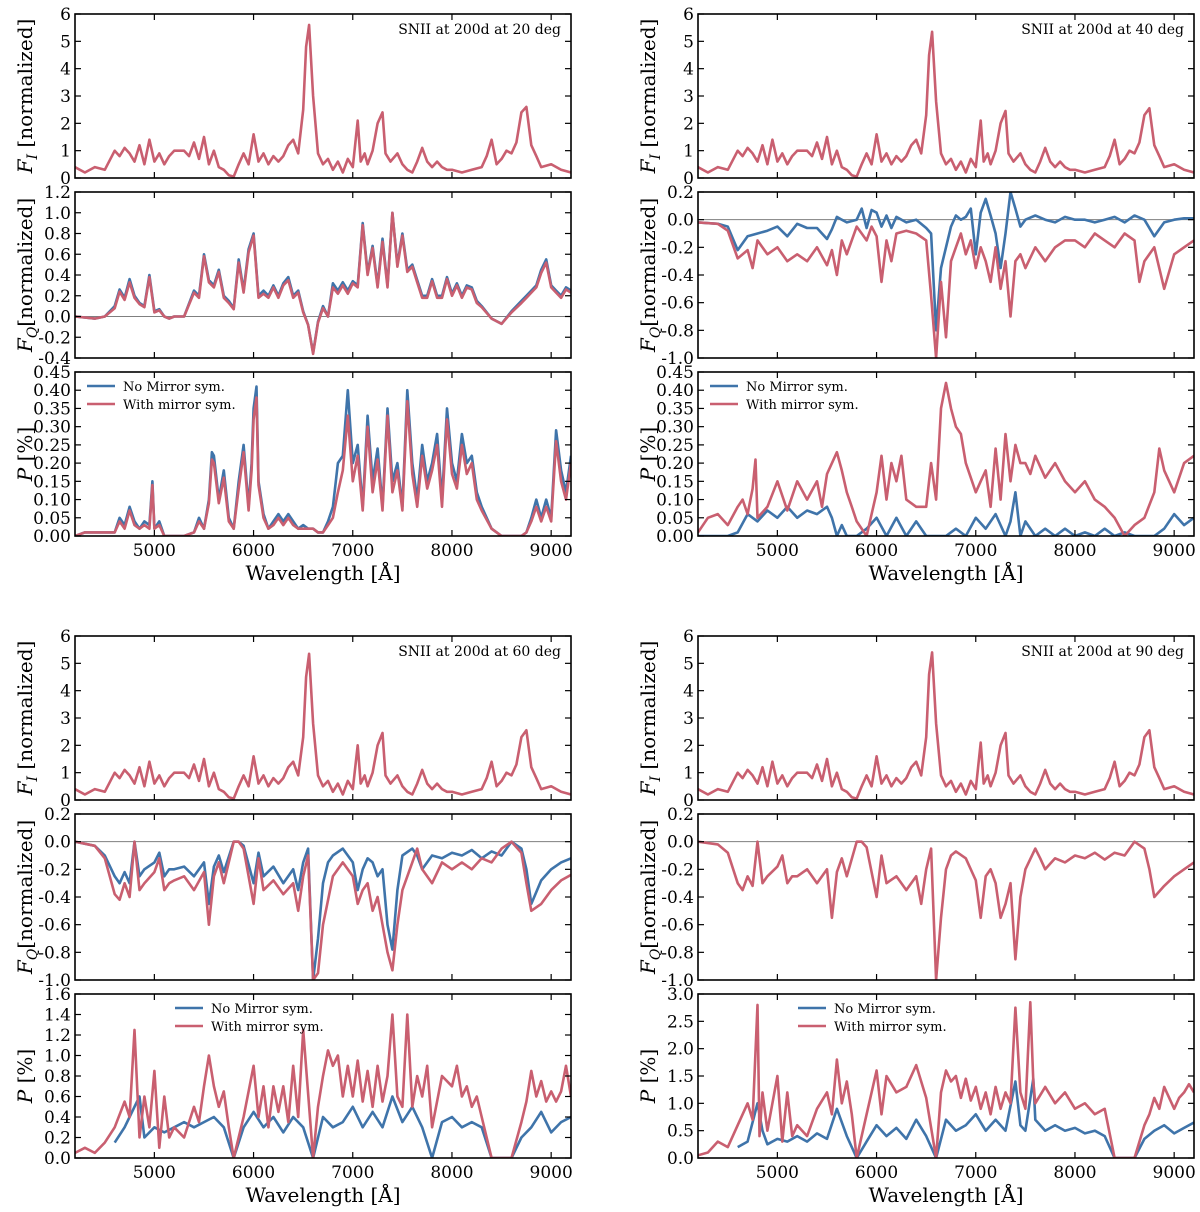 The height and width of the screenshot is (1212, 1200). I want to click on legend-label-with-mirror: With mirror sym., so click(179, 405).